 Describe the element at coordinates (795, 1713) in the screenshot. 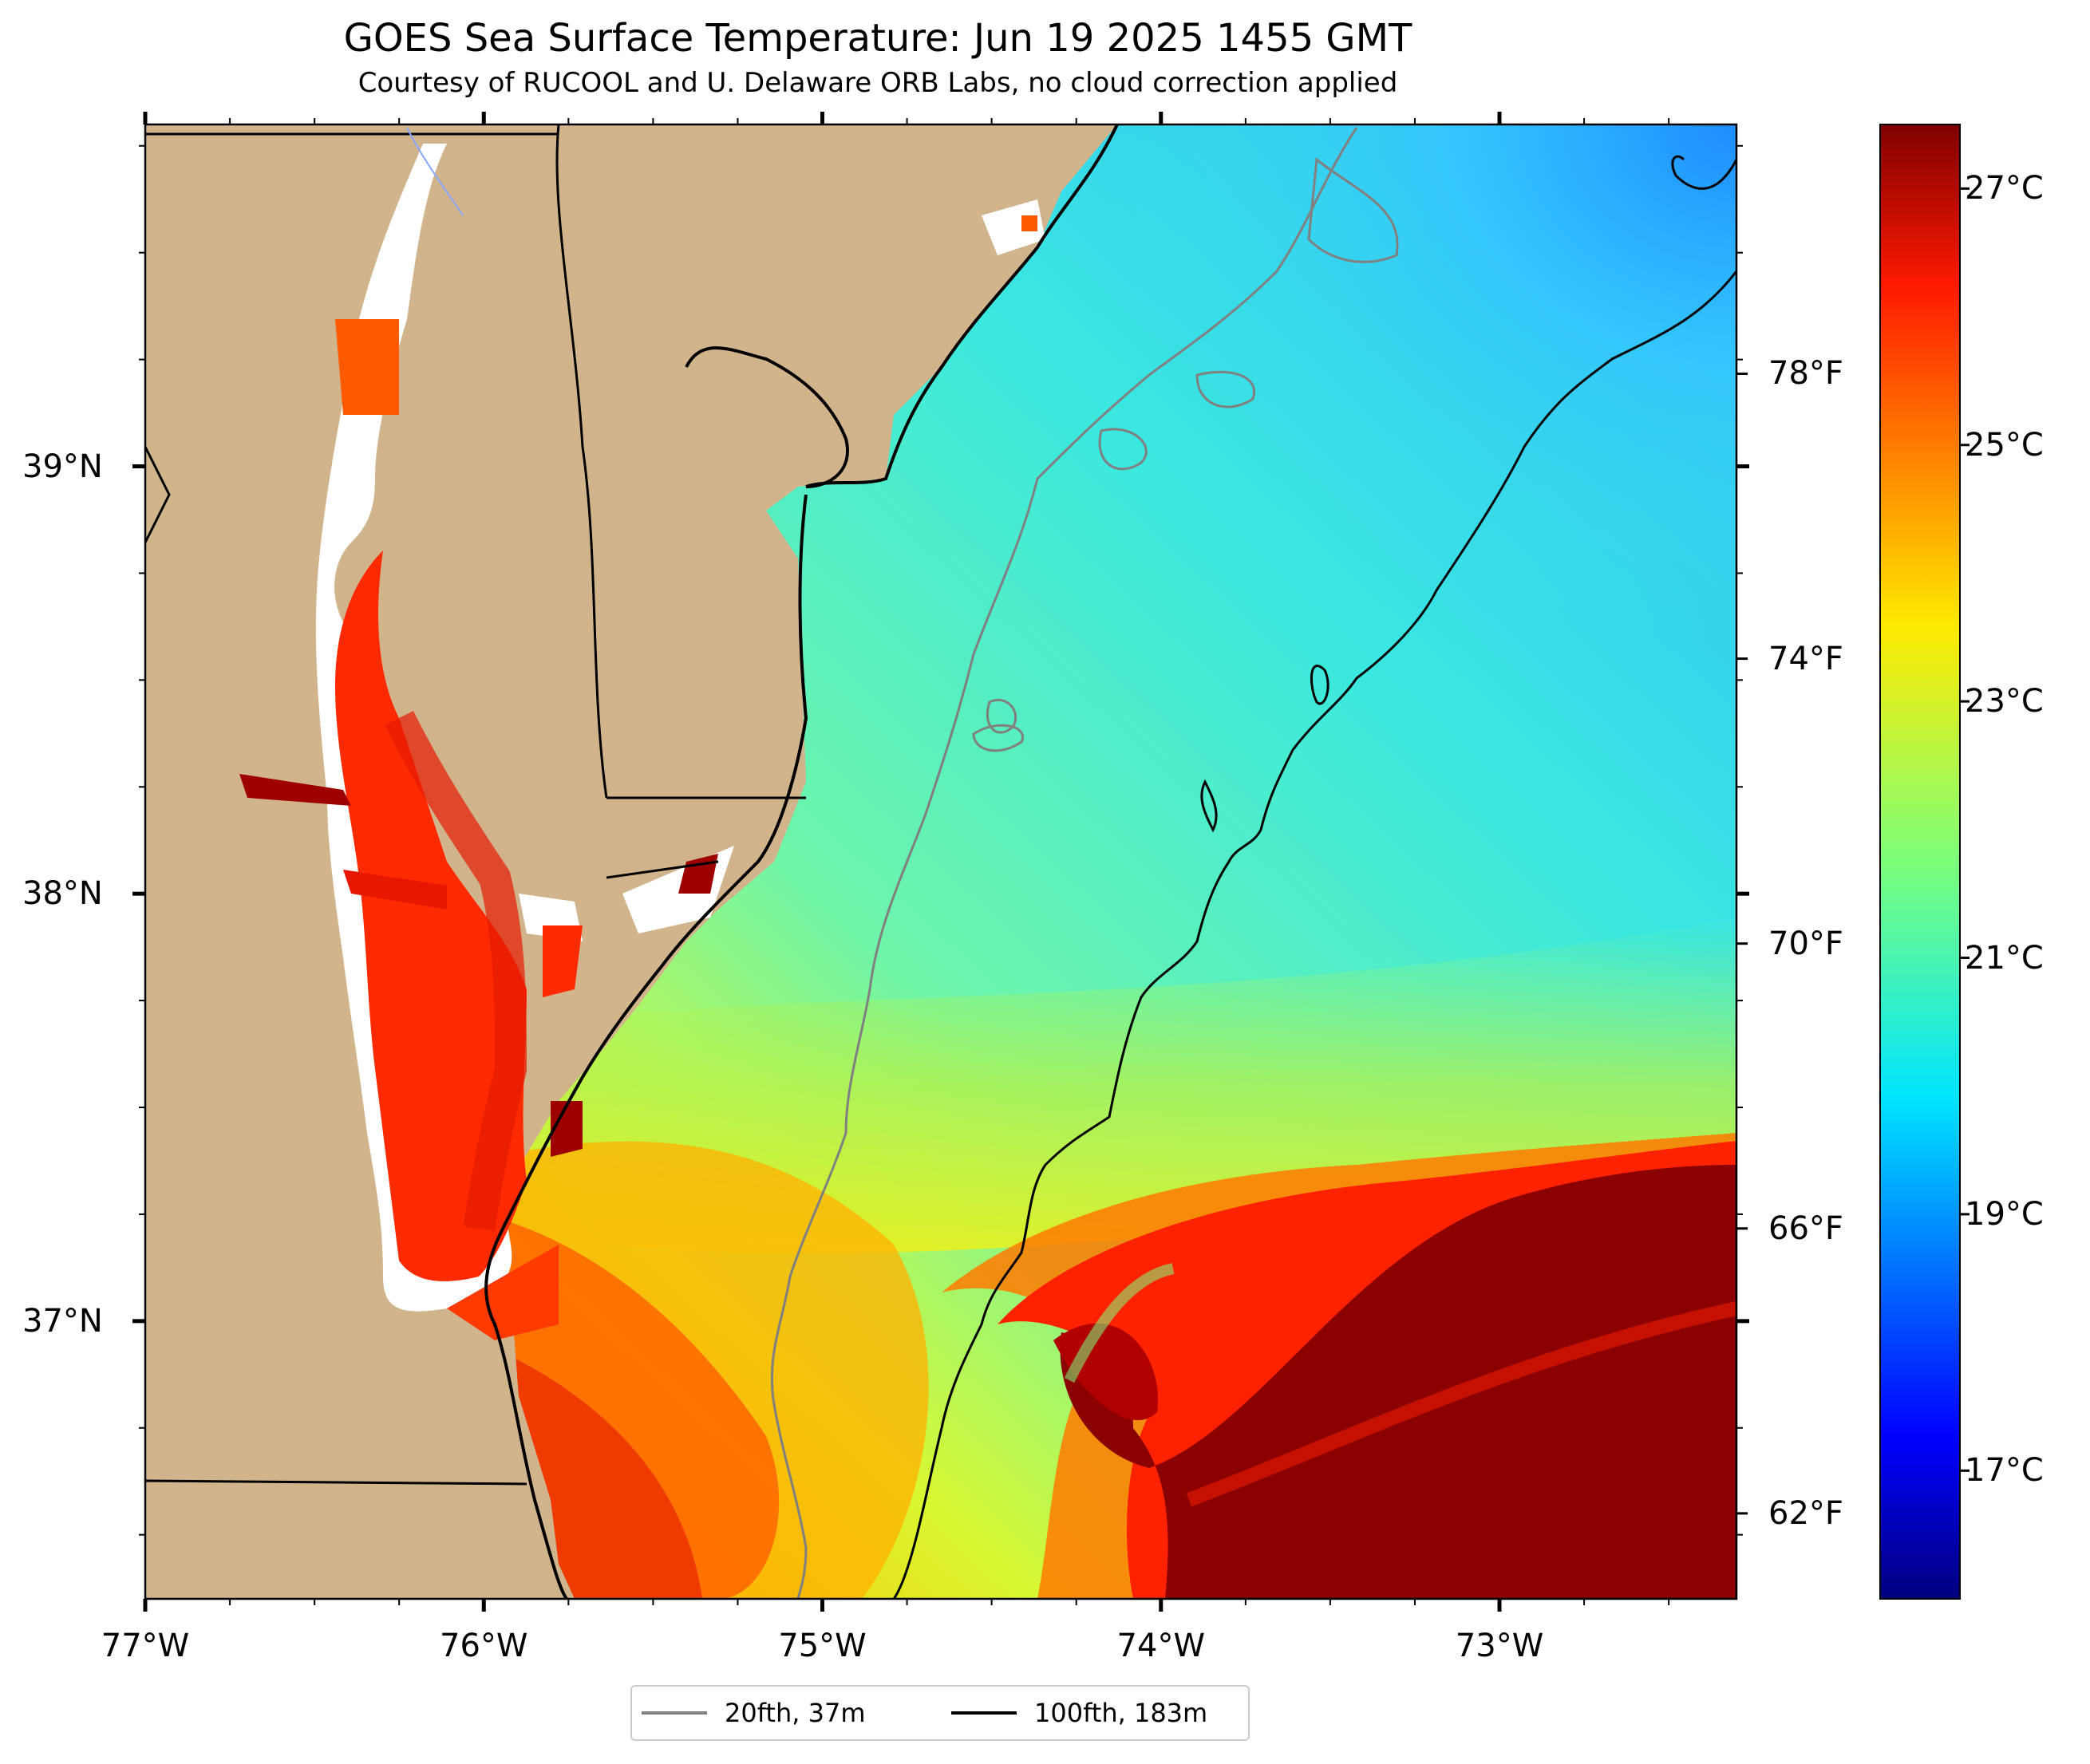

I see `legend-label-20fth: 20fth, 37m` at that location.